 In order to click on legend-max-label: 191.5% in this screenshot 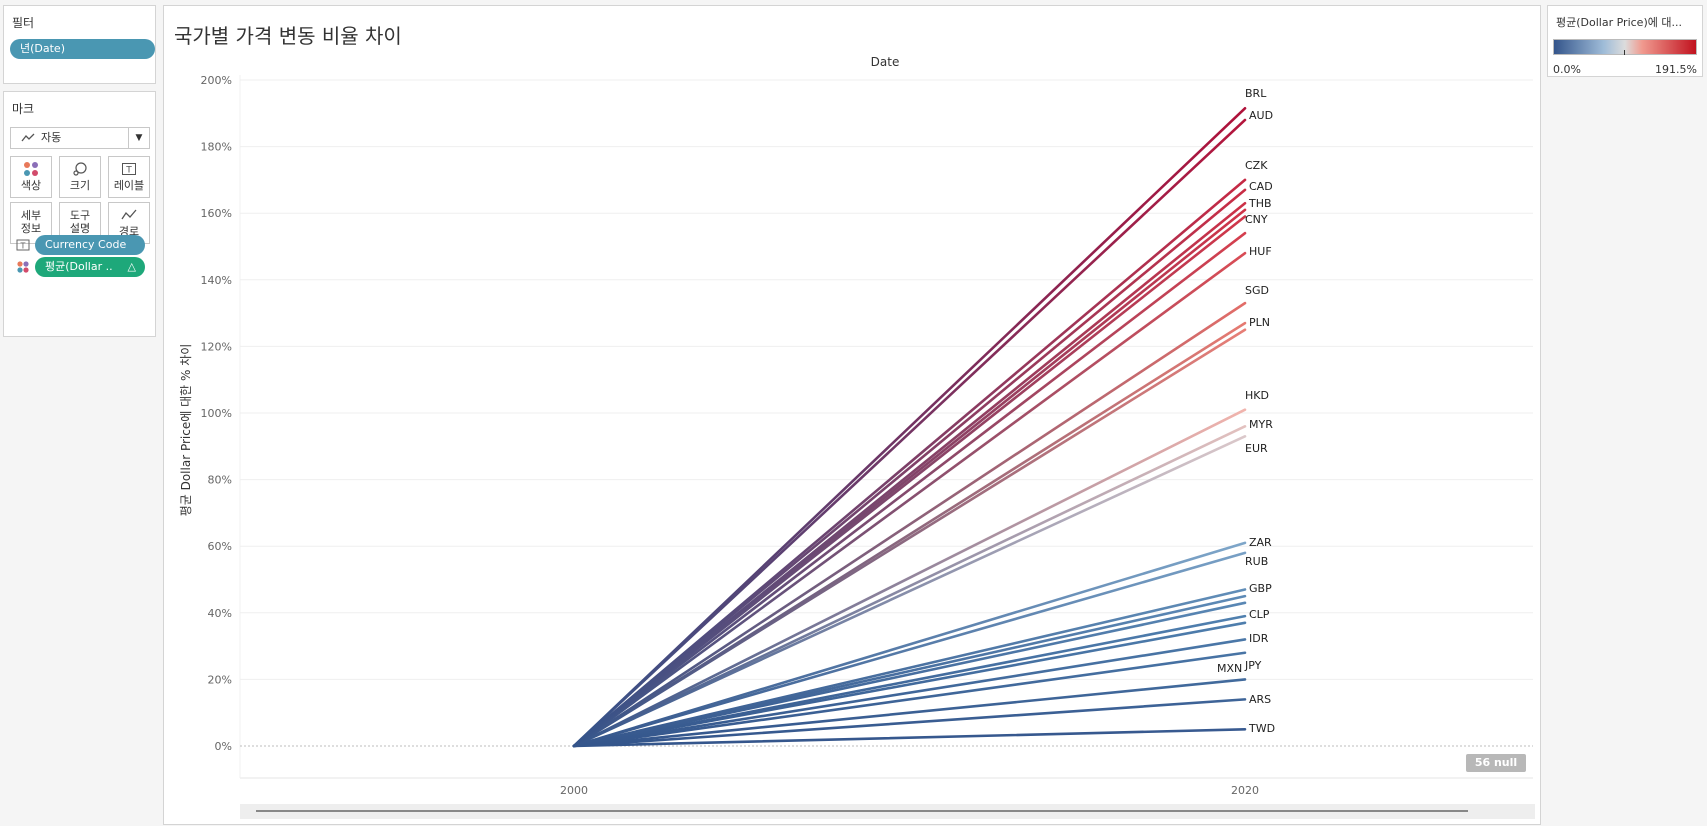, I will do `click(1676, 69)`.